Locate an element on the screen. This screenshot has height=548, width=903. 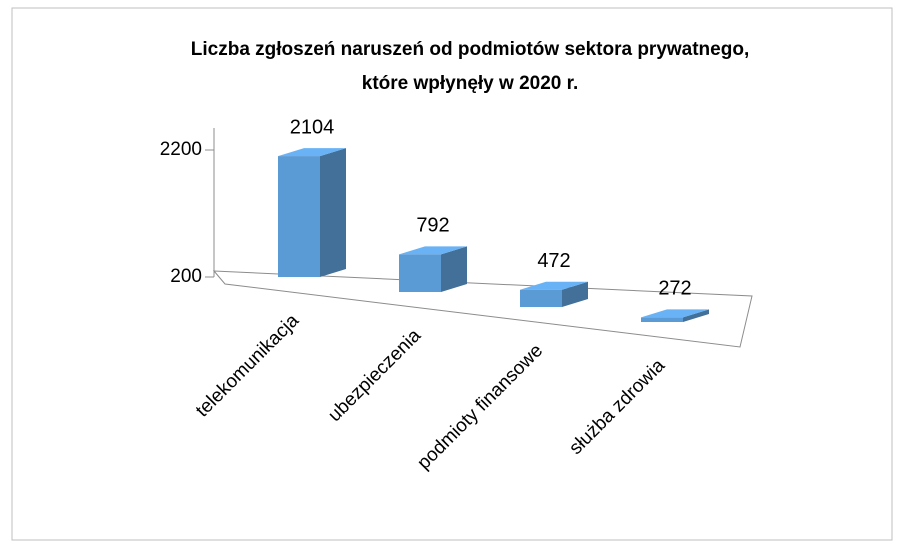
chart-title: które wpłynęły w 2020 r. is located at coordinates (470, 83).